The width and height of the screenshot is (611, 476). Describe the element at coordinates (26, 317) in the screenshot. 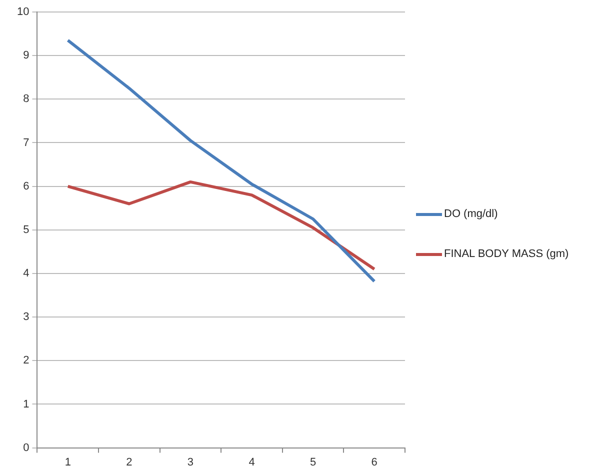

I see `y-tick-label: 3` at that location.